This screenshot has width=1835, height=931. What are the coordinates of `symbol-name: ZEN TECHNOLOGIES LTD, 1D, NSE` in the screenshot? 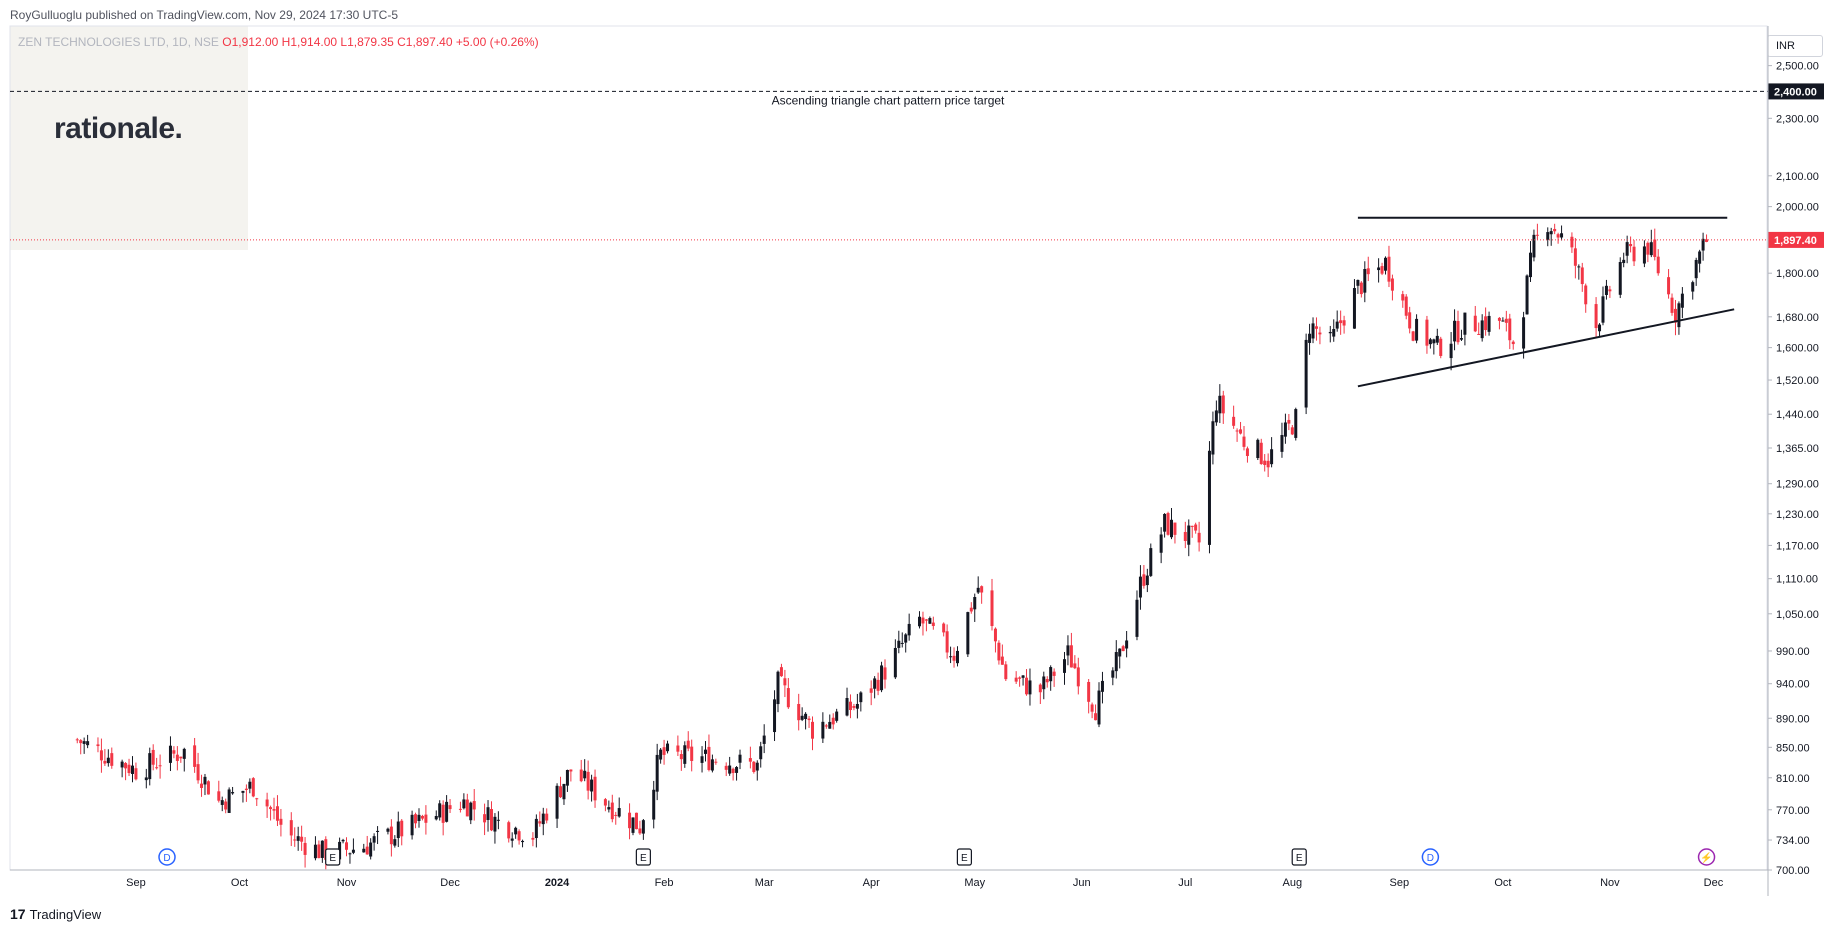 It's located at (118, 42).